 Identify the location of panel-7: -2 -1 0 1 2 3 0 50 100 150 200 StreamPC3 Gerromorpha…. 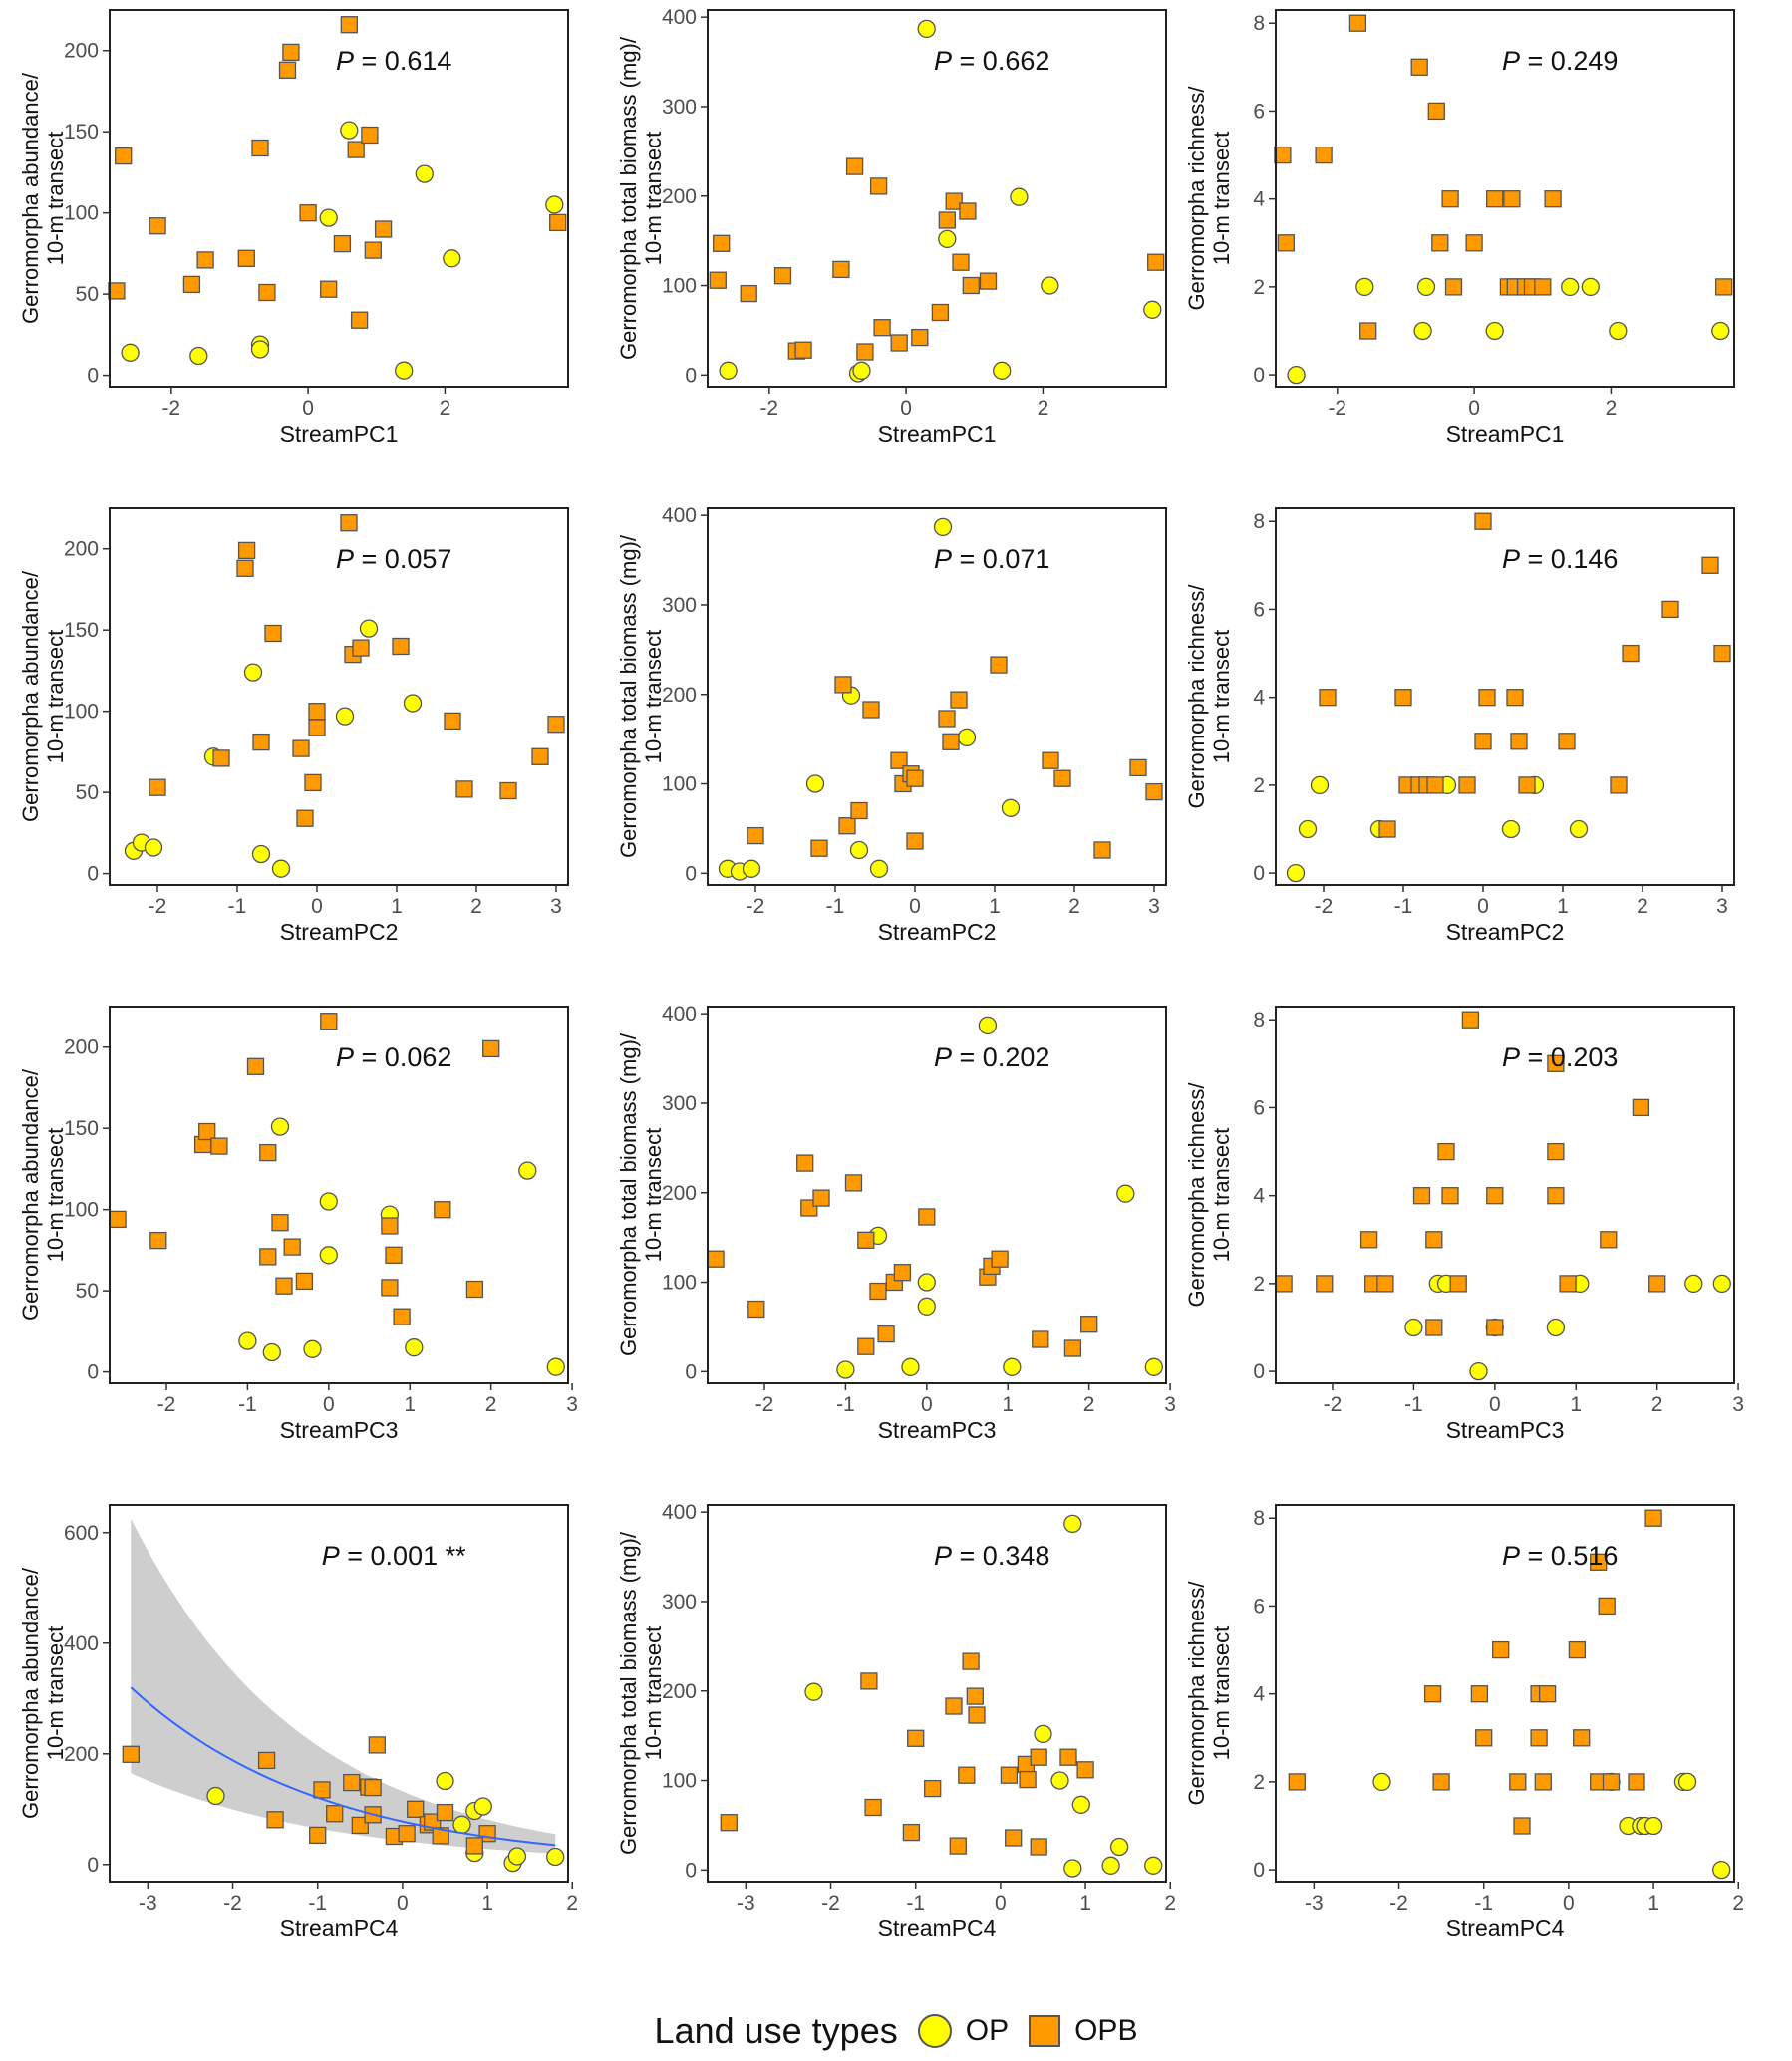
(298, 1224).